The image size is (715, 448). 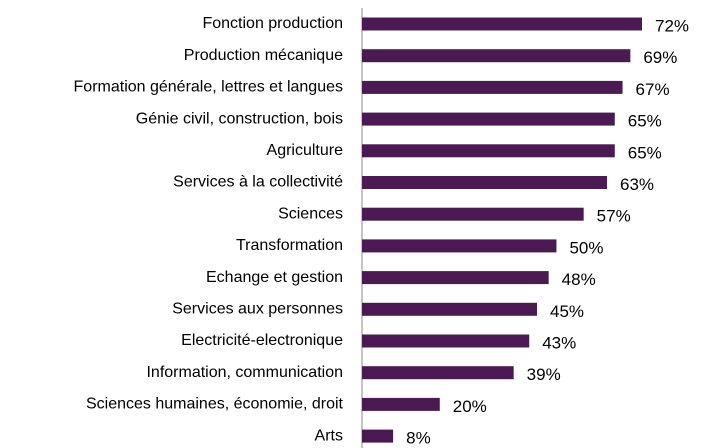 I want to click on category-label: Electricité-electronique, so click(x=262, y=340).